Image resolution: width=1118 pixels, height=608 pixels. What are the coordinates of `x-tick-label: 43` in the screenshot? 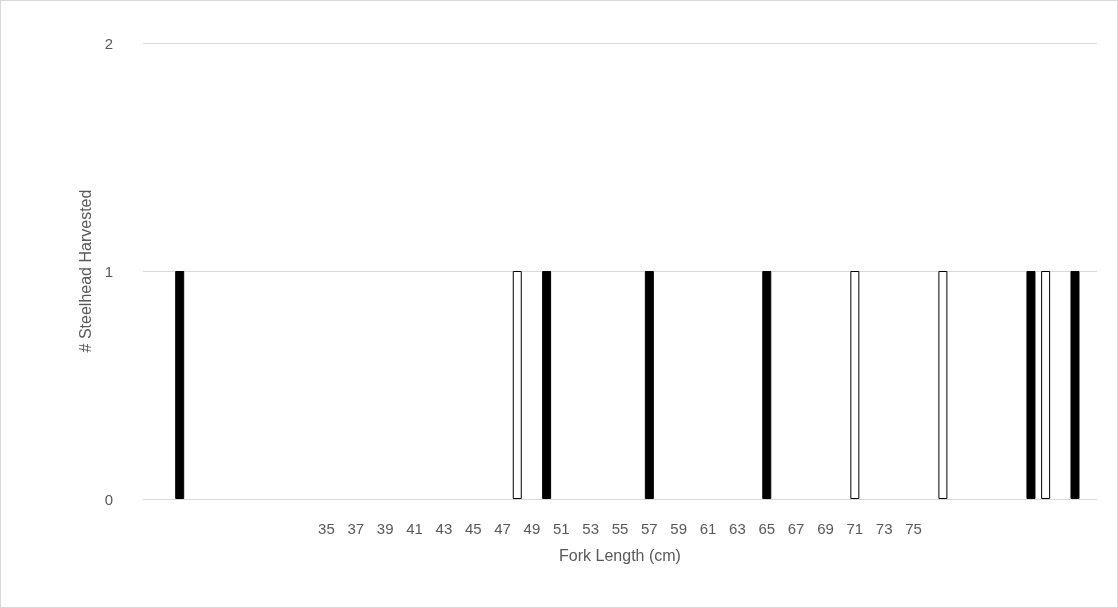 It's located at (444, 528).